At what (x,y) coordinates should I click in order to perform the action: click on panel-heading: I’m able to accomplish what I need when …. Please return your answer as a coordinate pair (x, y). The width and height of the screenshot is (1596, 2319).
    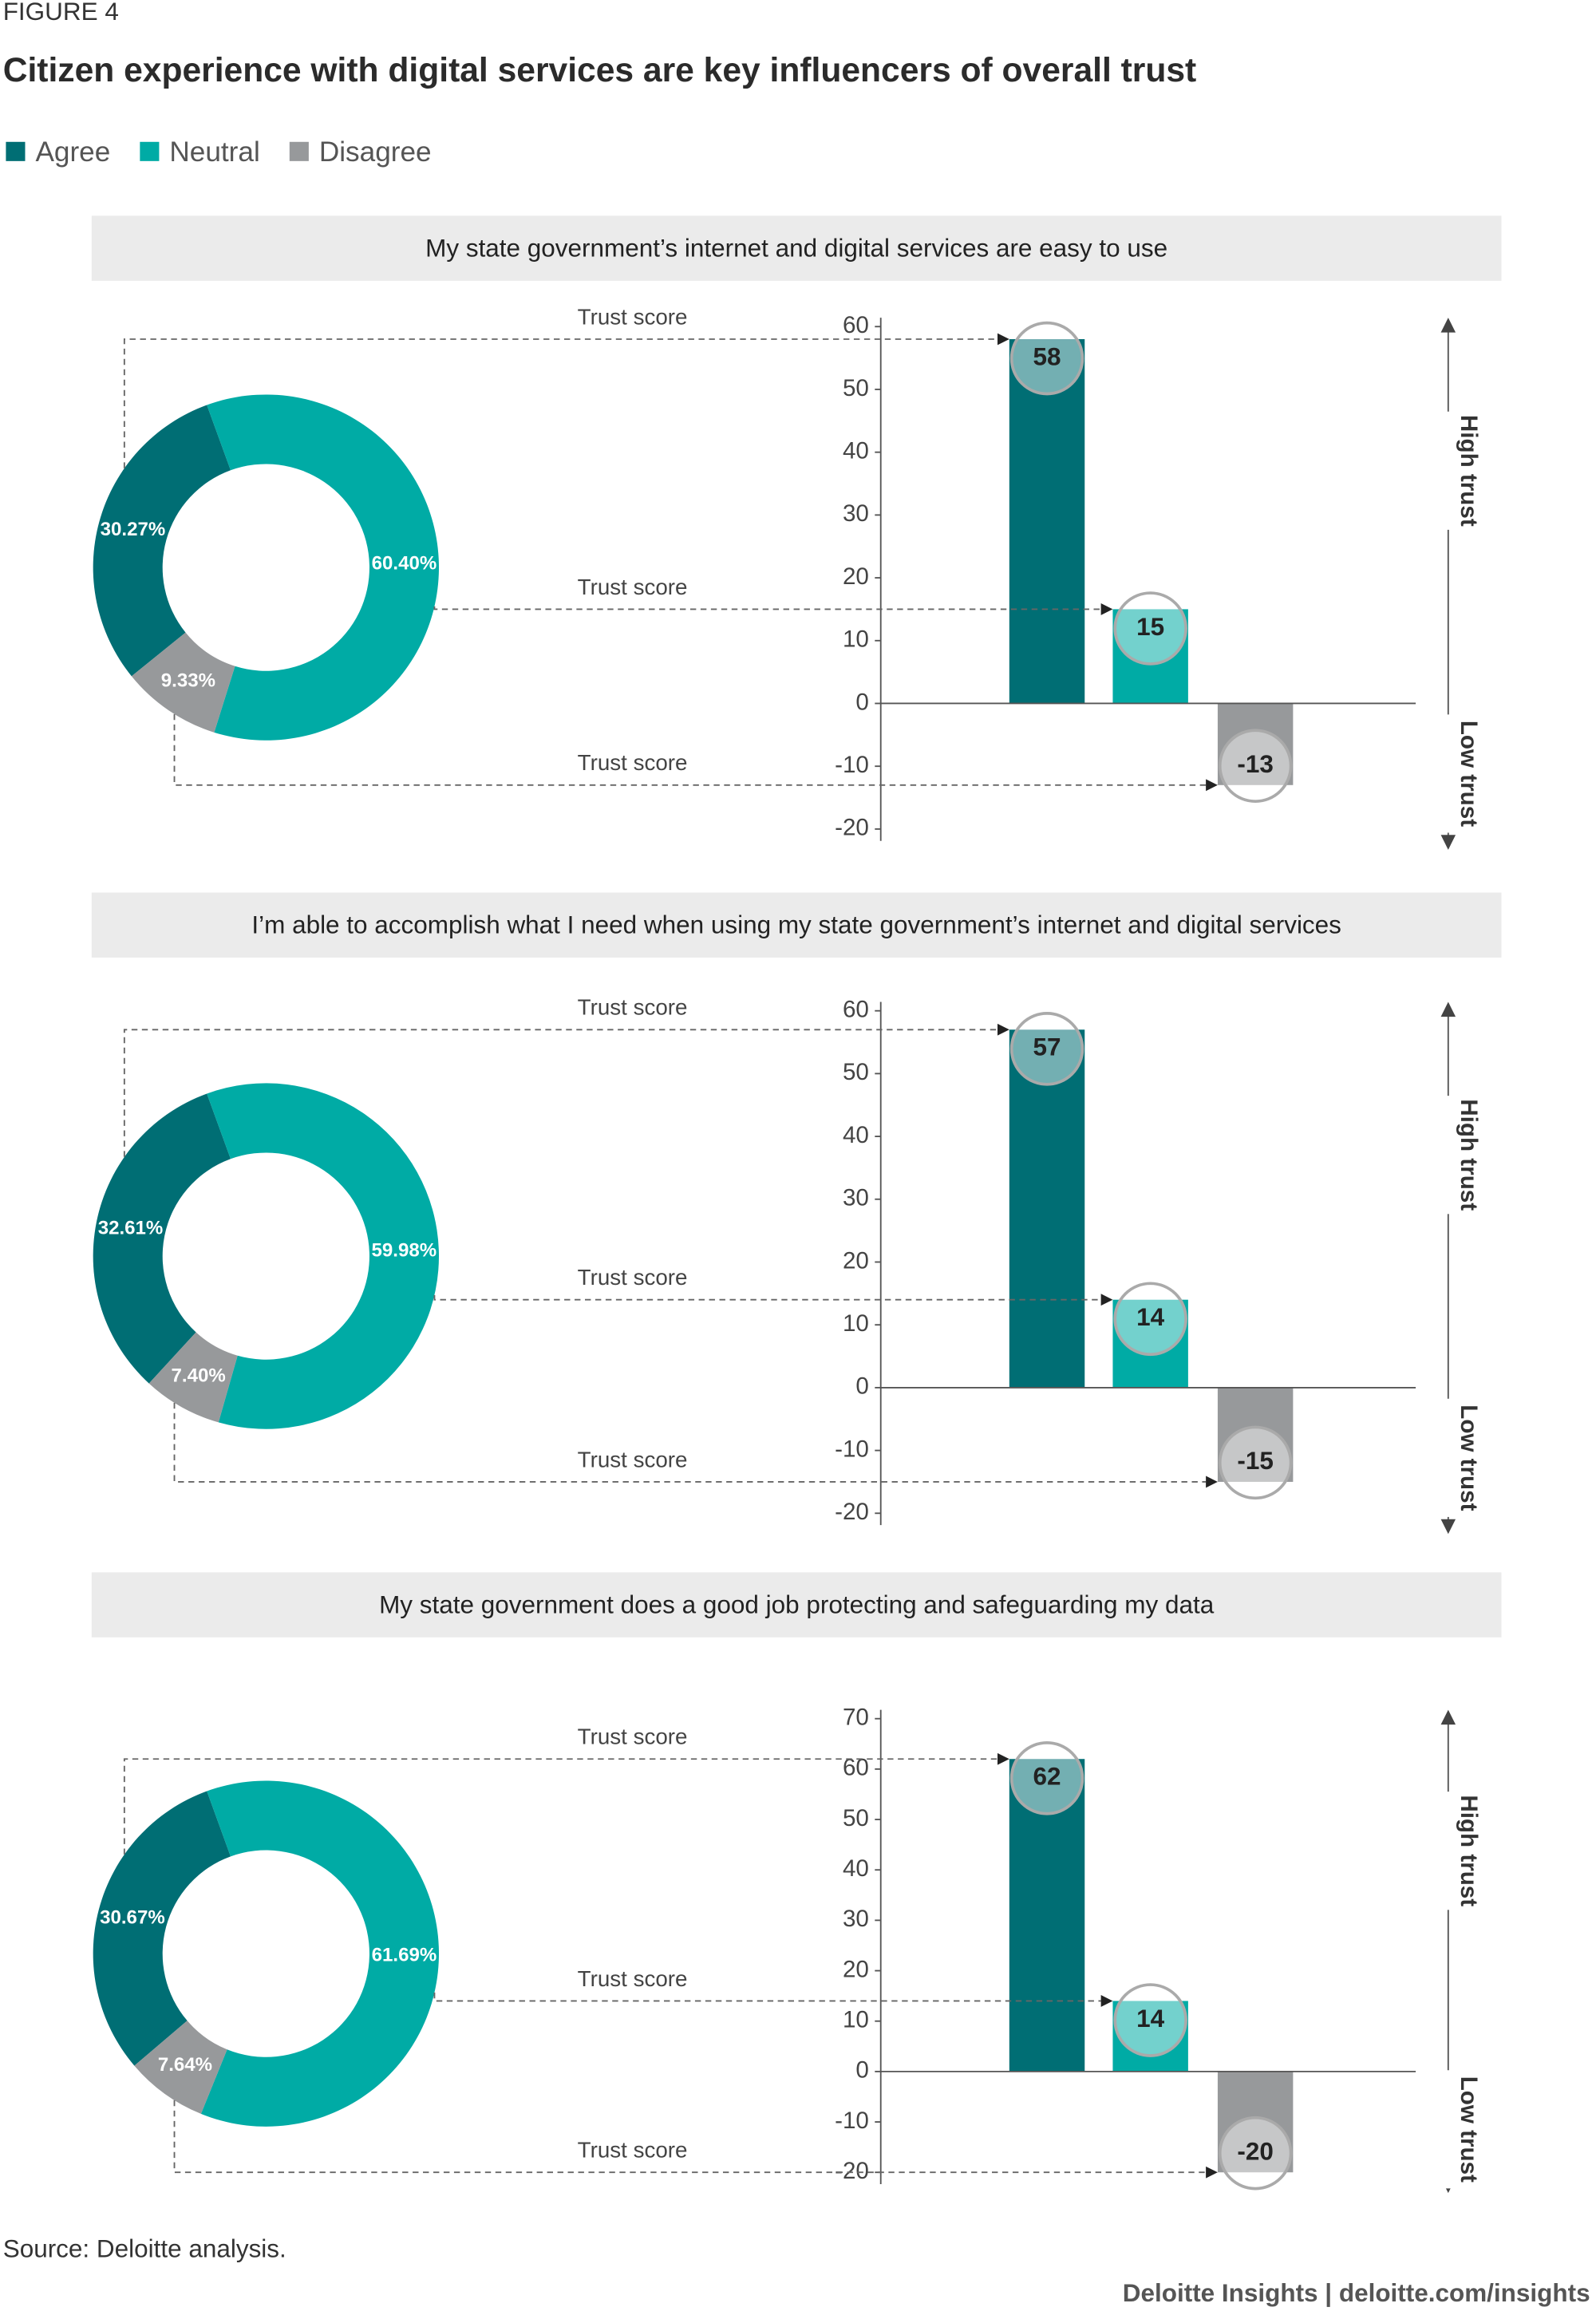
    Looking at the image, I should click on (796, 924).